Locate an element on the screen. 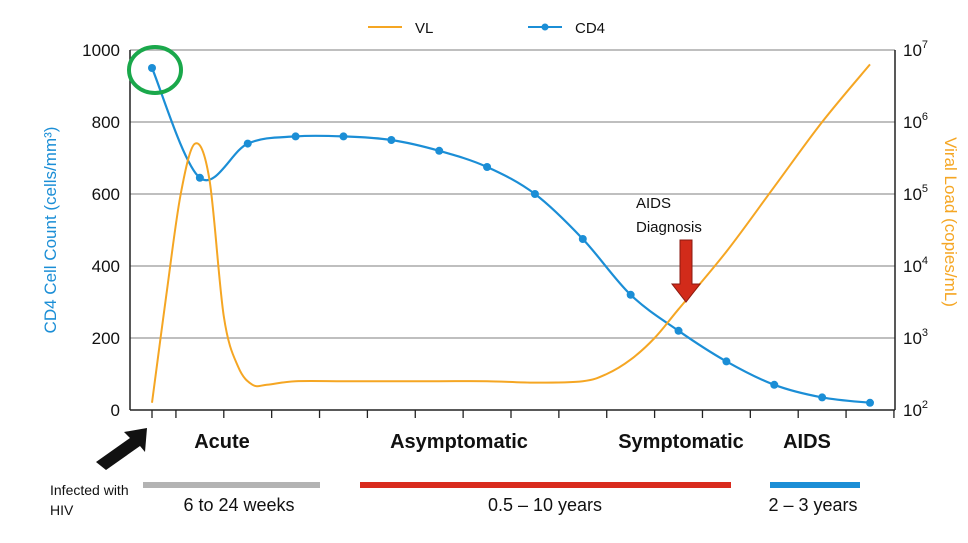  right-y-axis-title: Viral Load (copies/mL) is located at coordinates (950, 222).